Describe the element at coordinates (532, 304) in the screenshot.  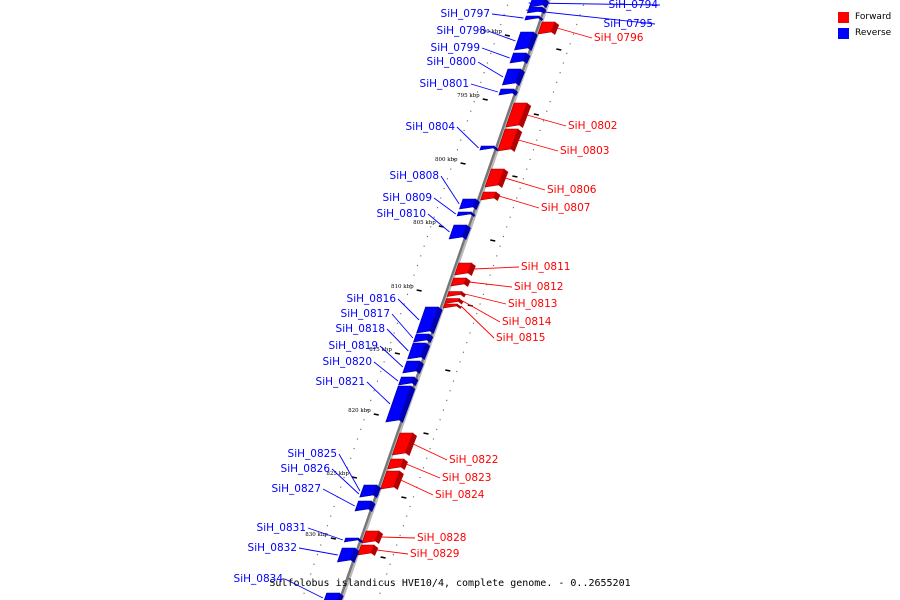
I see `gene-label: SiH_0813` at that location.